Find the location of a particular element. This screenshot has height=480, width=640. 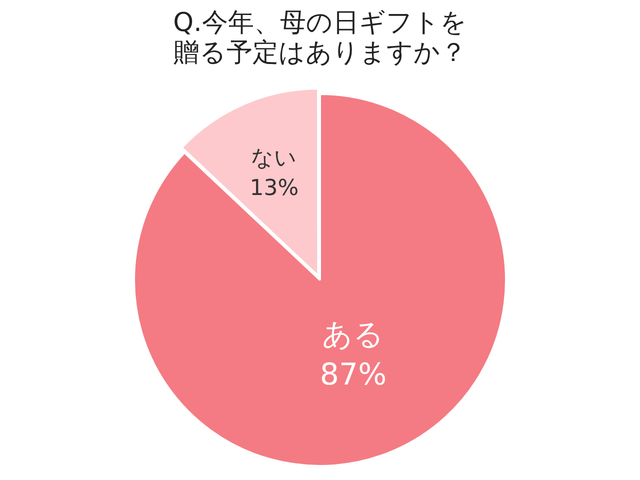

data-label: 13% is located at coordinates (274, 188).